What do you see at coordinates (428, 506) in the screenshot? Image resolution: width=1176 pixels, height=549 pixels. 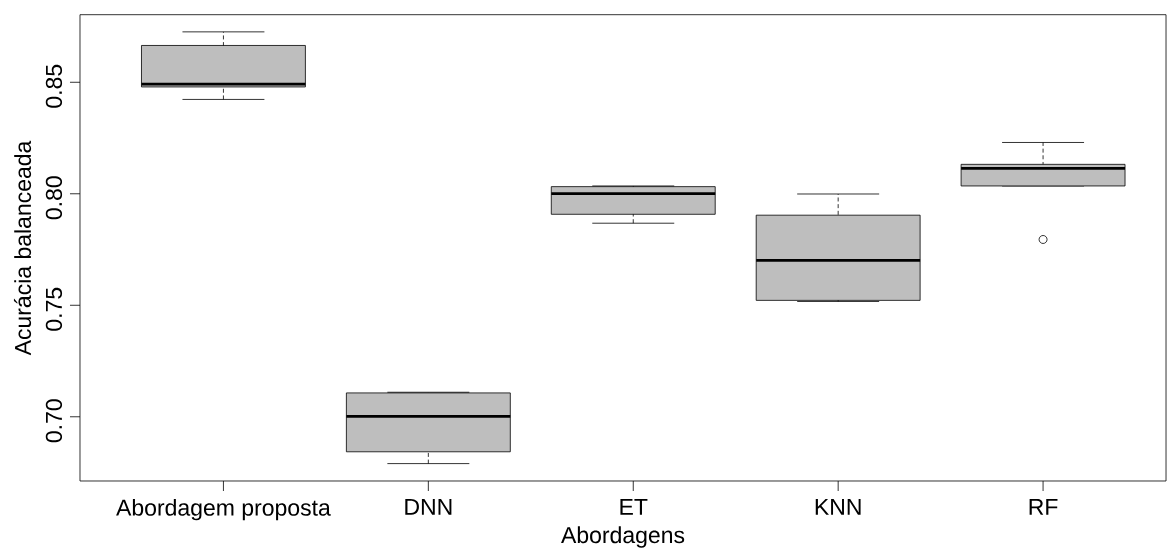 I see `x-tick-label: DNN` at bounding box center [428, 506].